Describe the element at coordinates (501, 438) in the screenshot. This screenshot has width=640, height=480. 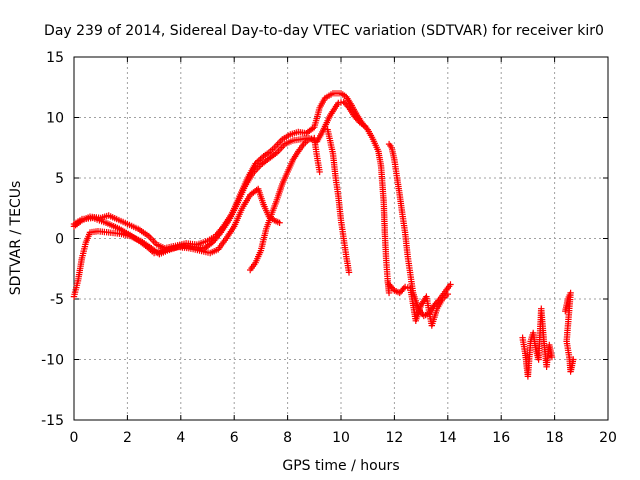
I see `x-tick-label: 16` at that location.